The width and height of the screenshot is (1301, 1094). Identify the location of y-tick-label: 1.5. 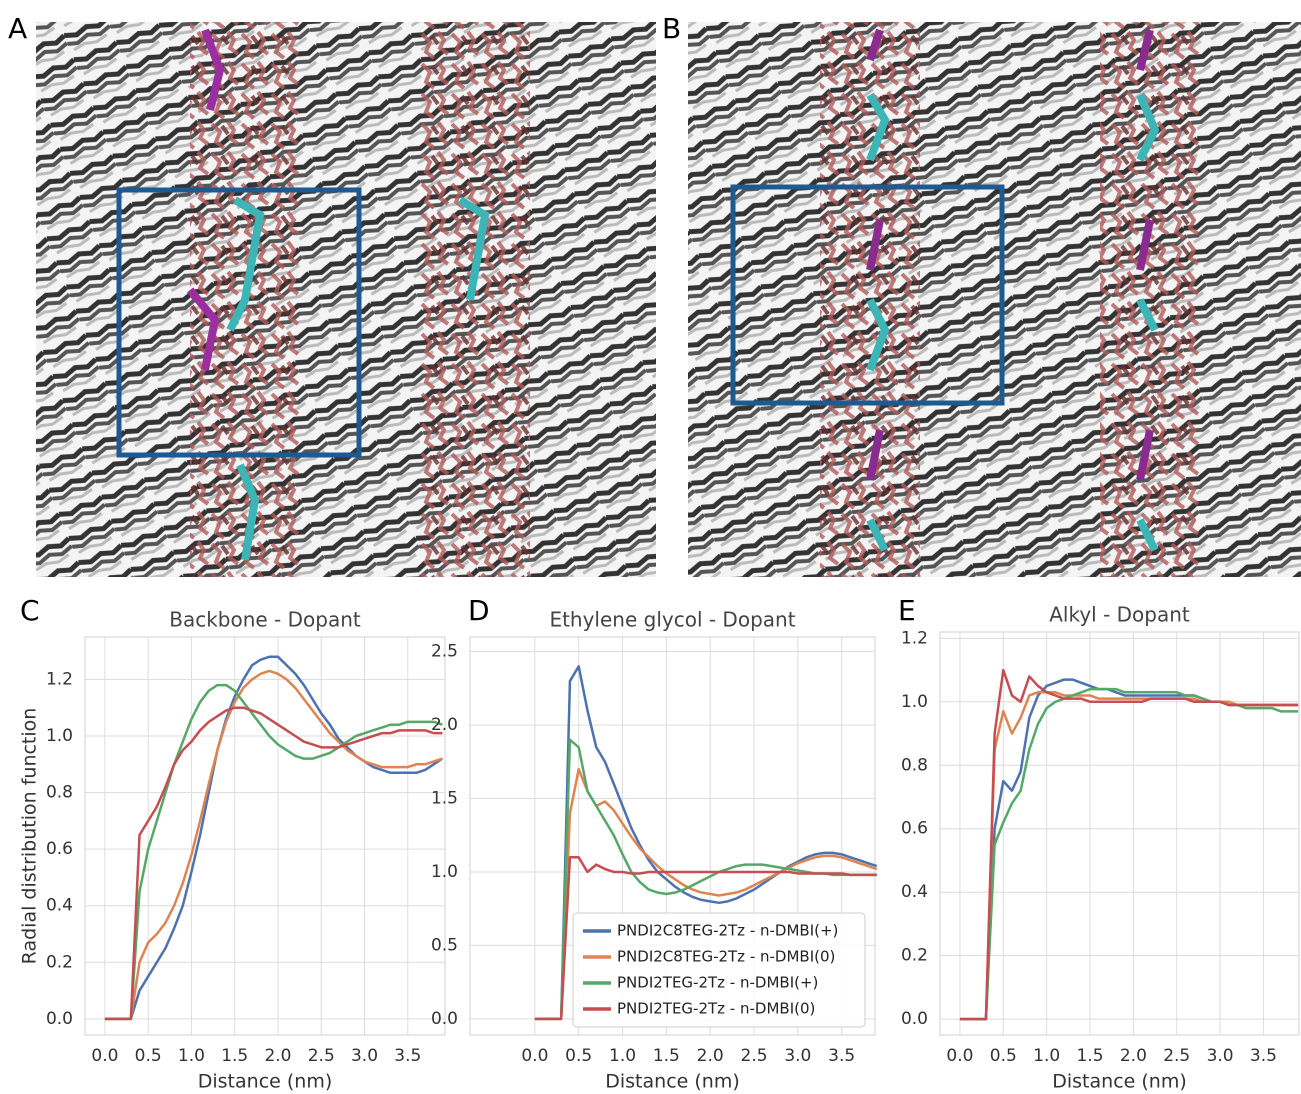
(444, 799).